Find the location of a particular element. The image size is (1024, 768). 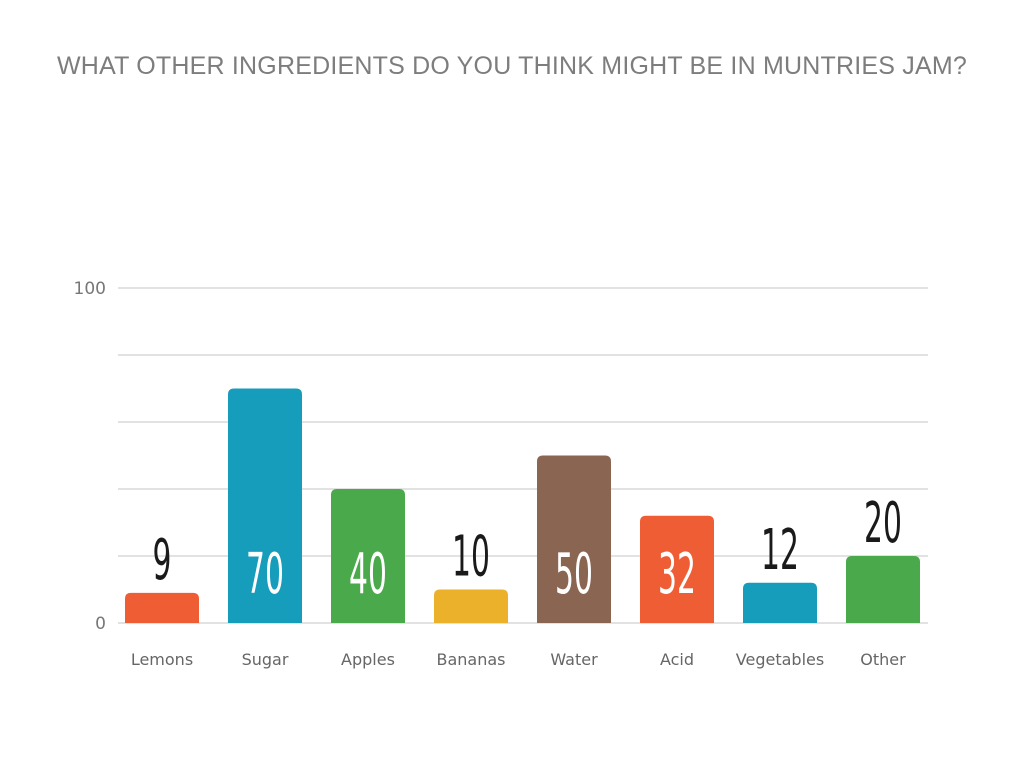

bar-other is located at coordinates (883, 589).